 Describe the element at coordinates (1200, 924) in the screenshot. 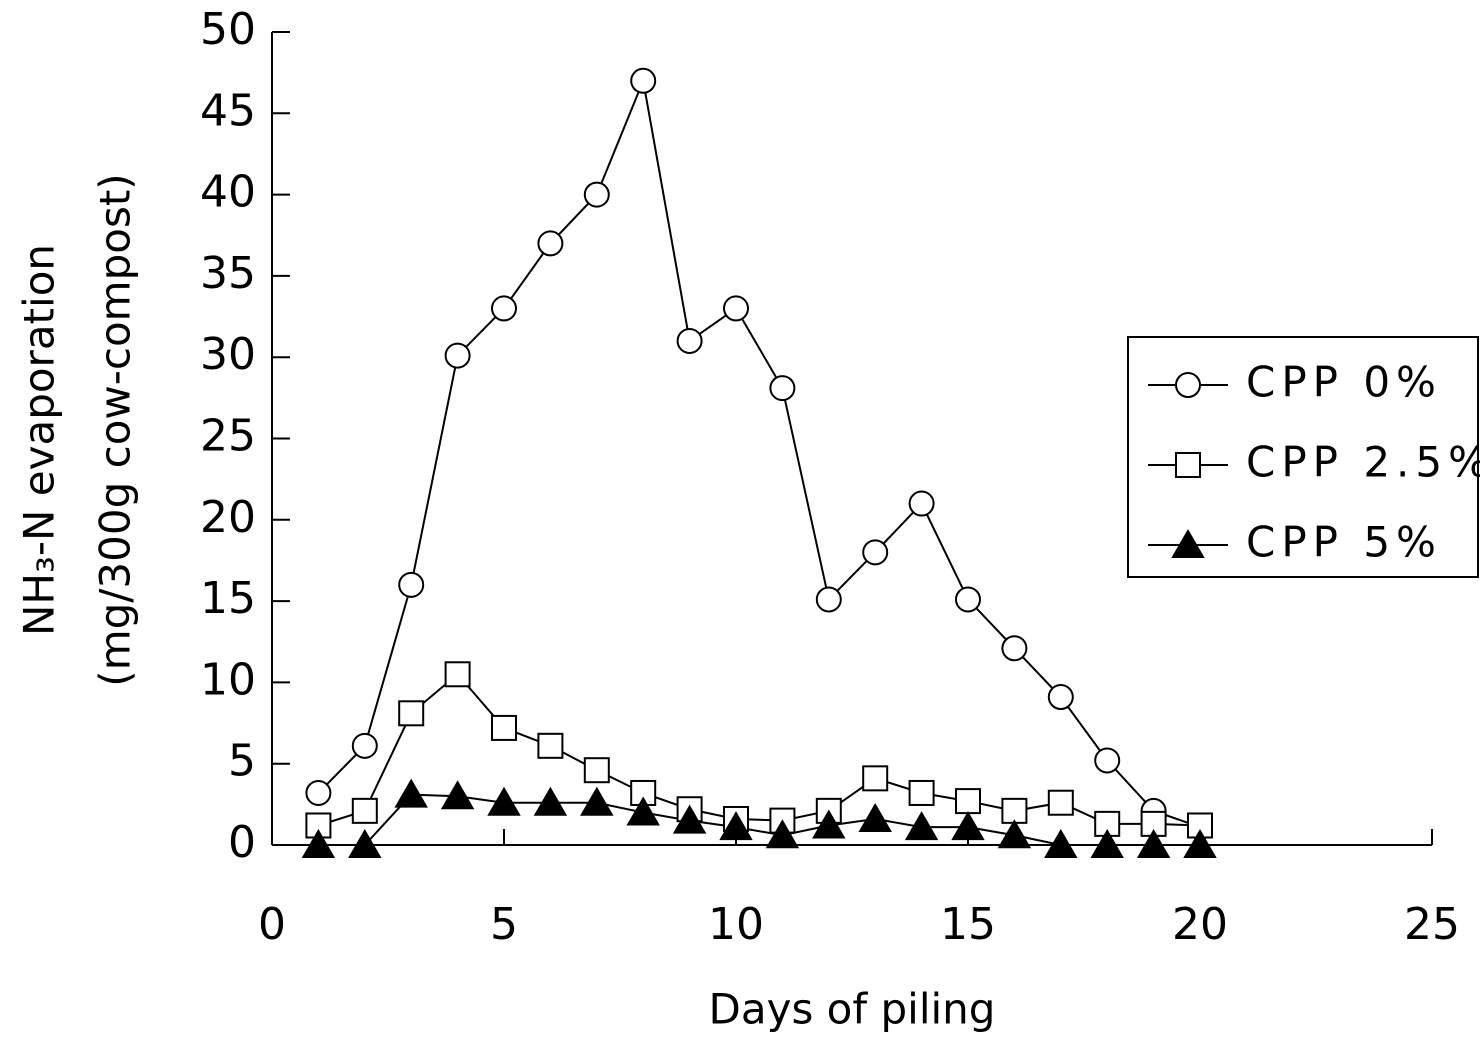

I see `x-tick-label: 20` at that location.